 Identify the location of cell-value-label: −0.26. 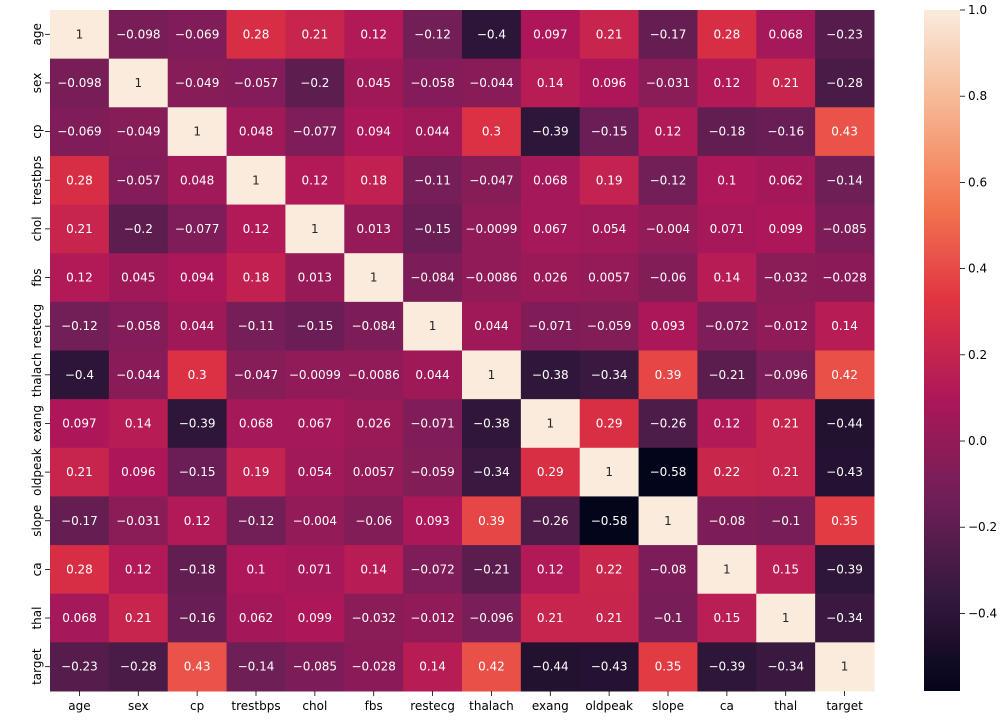
(550, 521).